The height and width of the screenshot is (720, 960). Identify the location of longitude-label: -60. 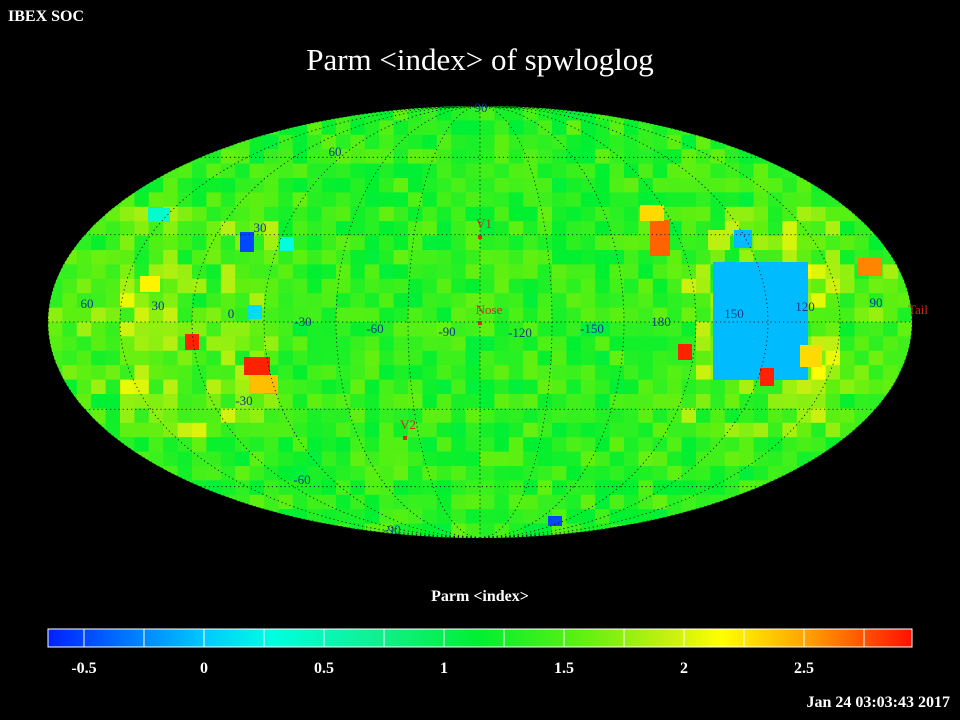
(374, 328).